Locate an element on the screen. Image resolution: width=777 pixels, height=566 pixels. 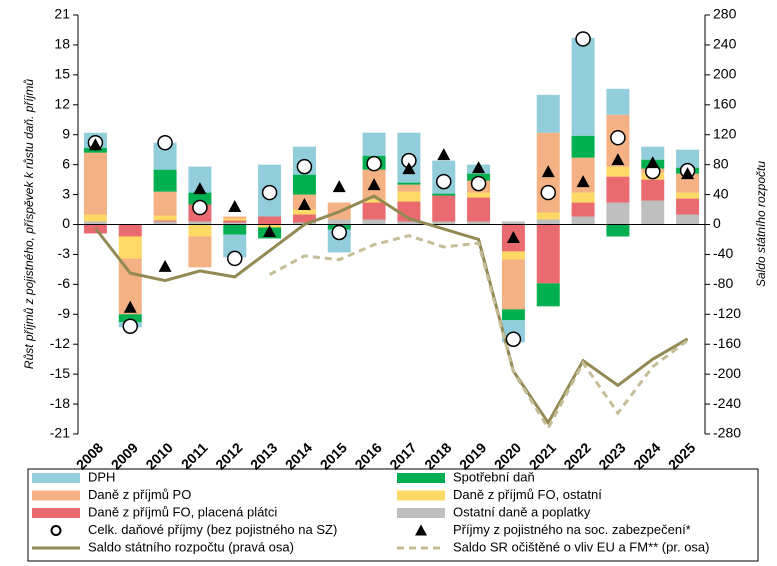
y-tick-label: 3 is located at coordinates (66, 193).